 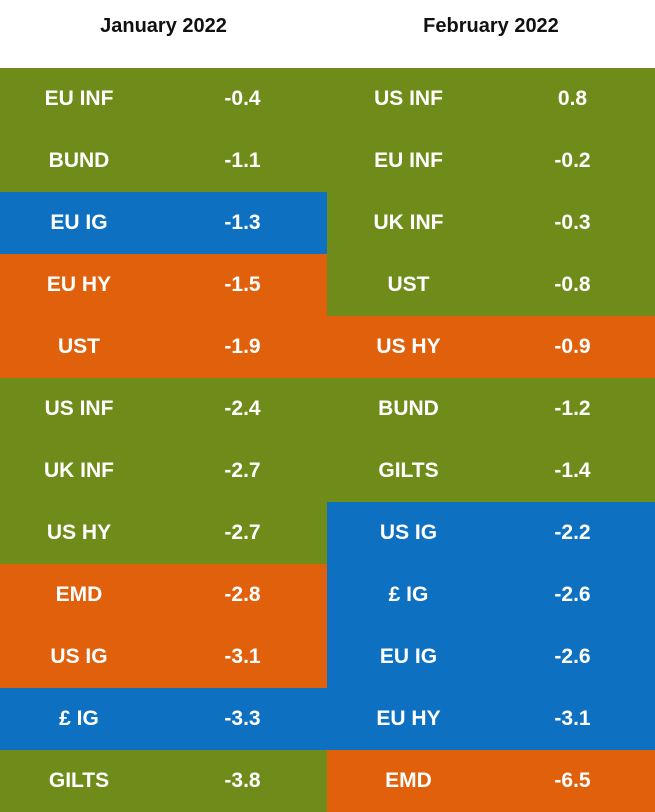 I want to click on table-row: EU INF -0.2, so click(x=491, y=161).